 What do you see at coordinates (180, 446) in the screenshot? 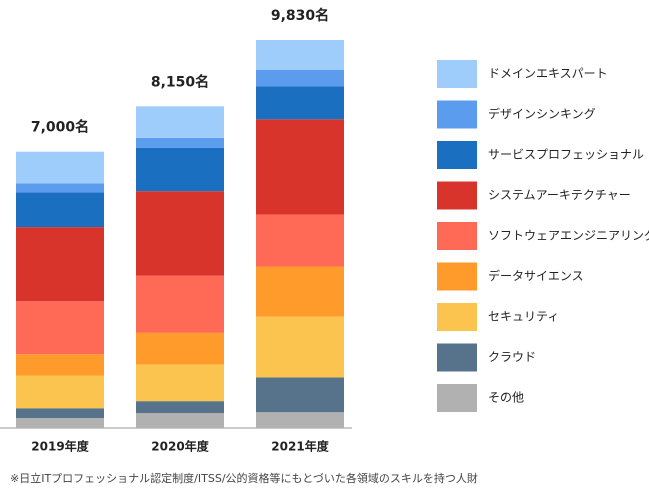
I see `x-tick-label: 2020年度` at bounding box center [180, 446].